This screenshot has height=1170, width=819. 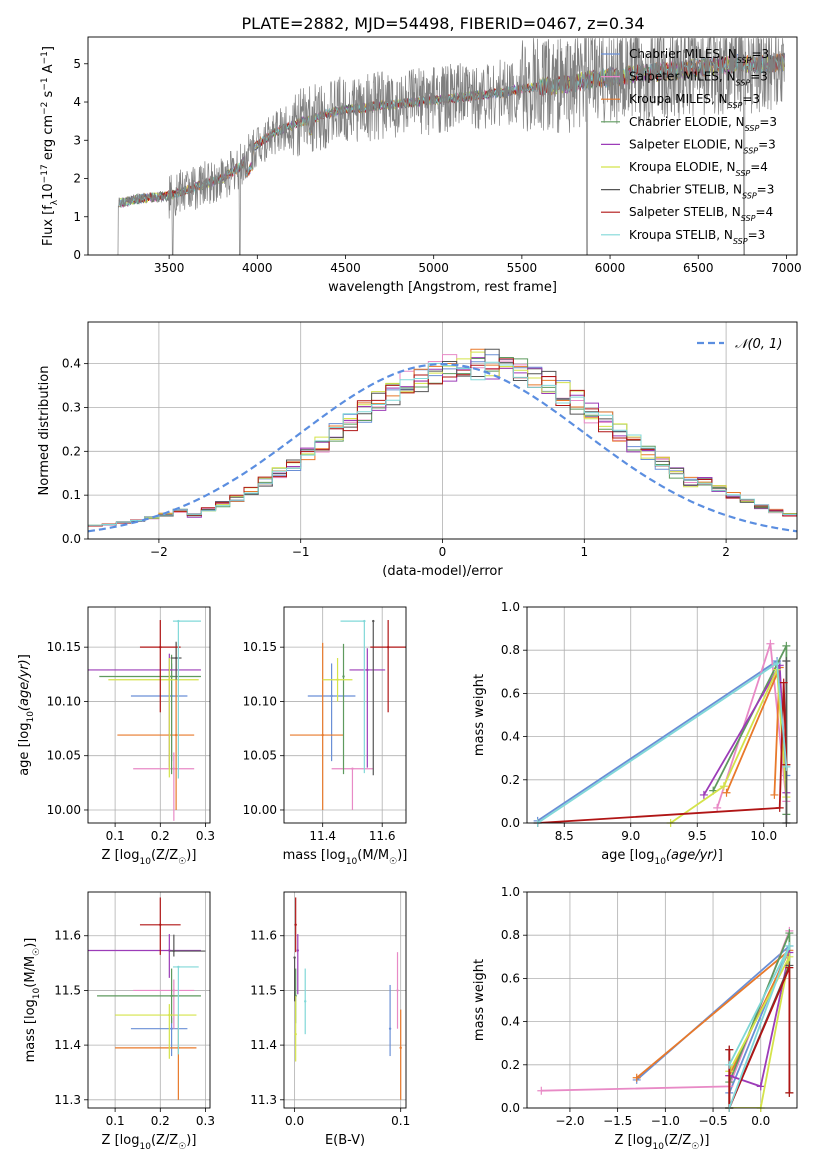 What do you see at coordinates (205, 1121) in the screenshot?
I see `mass_vs_Z-xtick-label: 0.3` at bounding box center [205, 1121].